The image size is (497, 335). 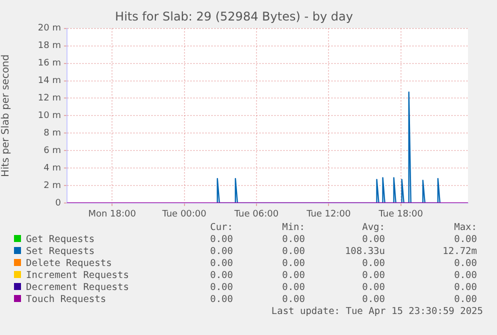 What do you see at coordinates (65, 300) in the screenshot?
I see `legend-label: Touch Requests` at bounding box center [65, 300].